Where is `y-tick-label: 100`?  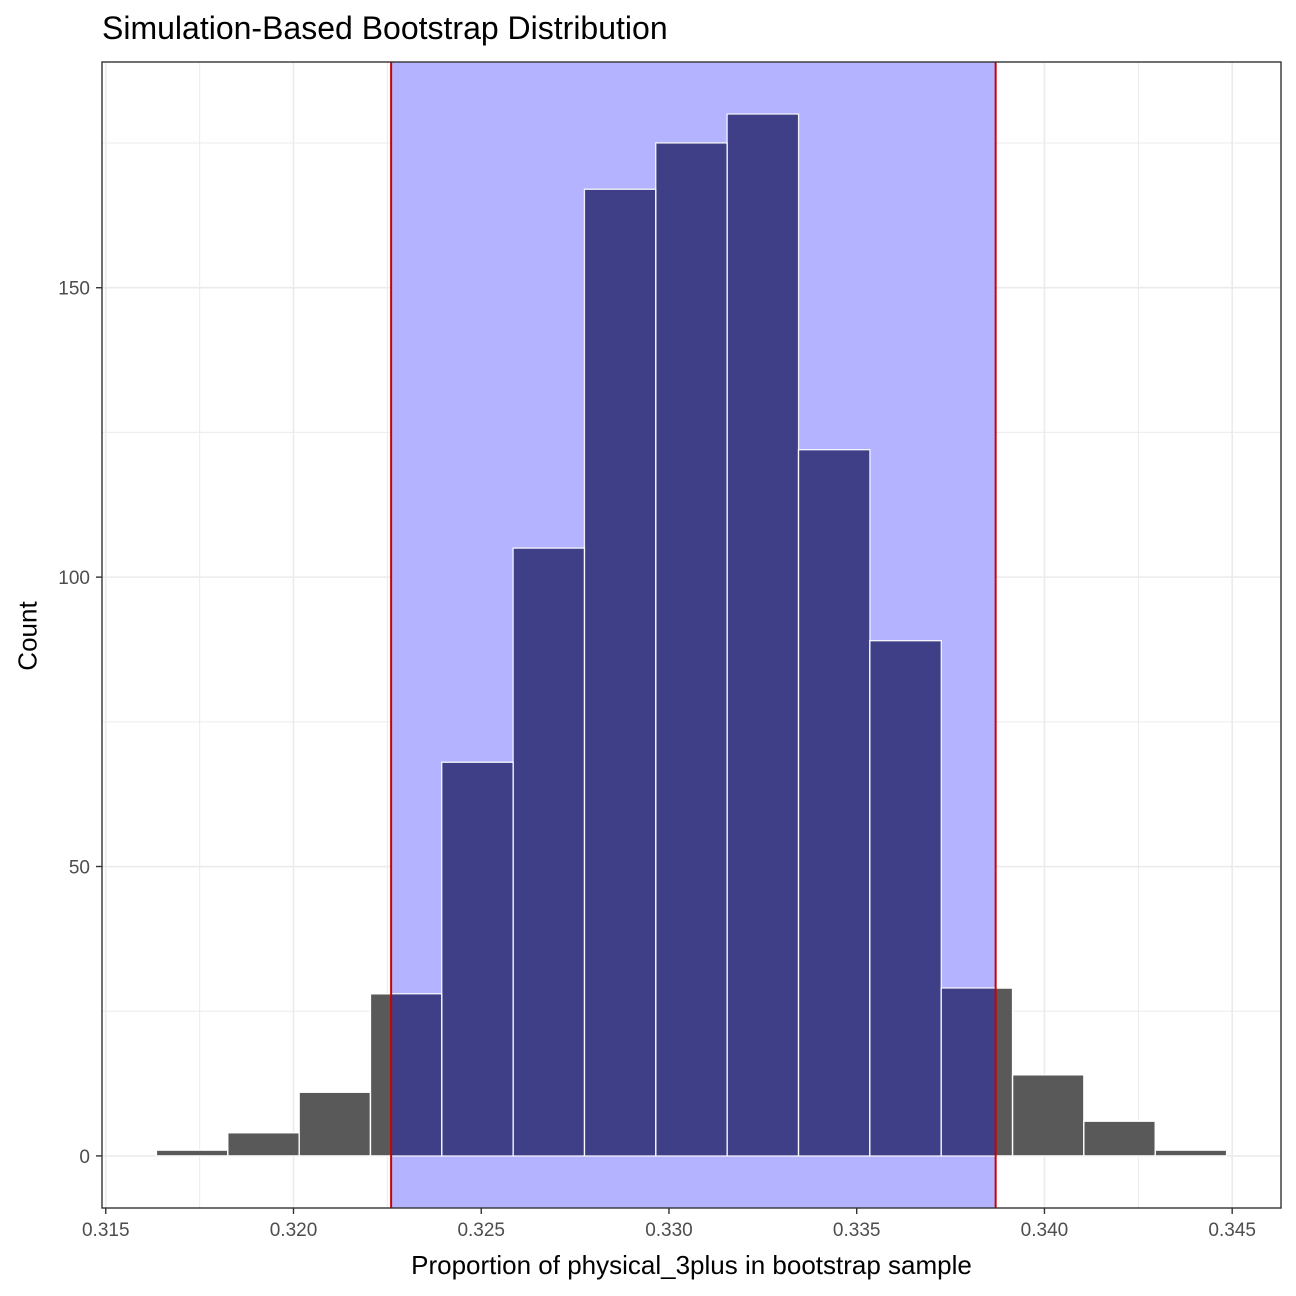
y-tick-label: 100 is located at coordinates (74, 578).